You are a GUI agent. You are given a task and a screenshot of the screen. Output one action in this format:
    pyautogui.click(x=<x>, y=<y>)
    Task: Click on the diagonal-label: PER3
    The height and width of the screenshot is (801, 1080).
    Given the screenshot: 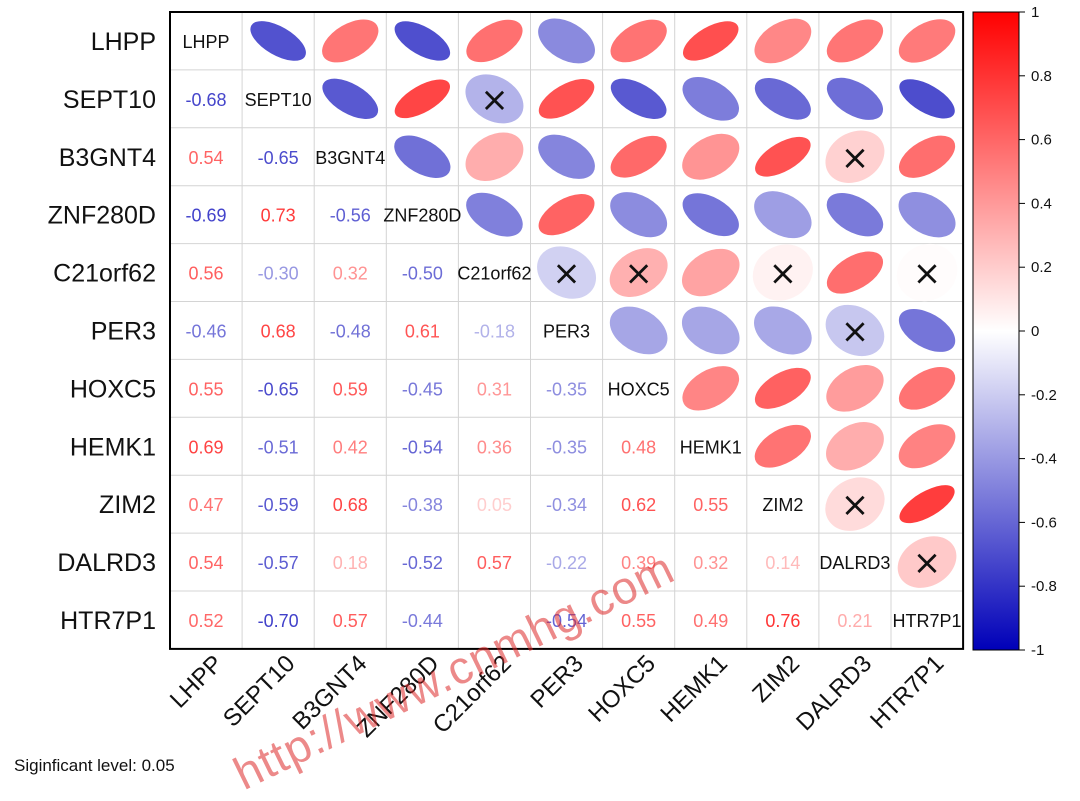 What is the action you would take?
    pyautogui.click(x=566, y=331)
    